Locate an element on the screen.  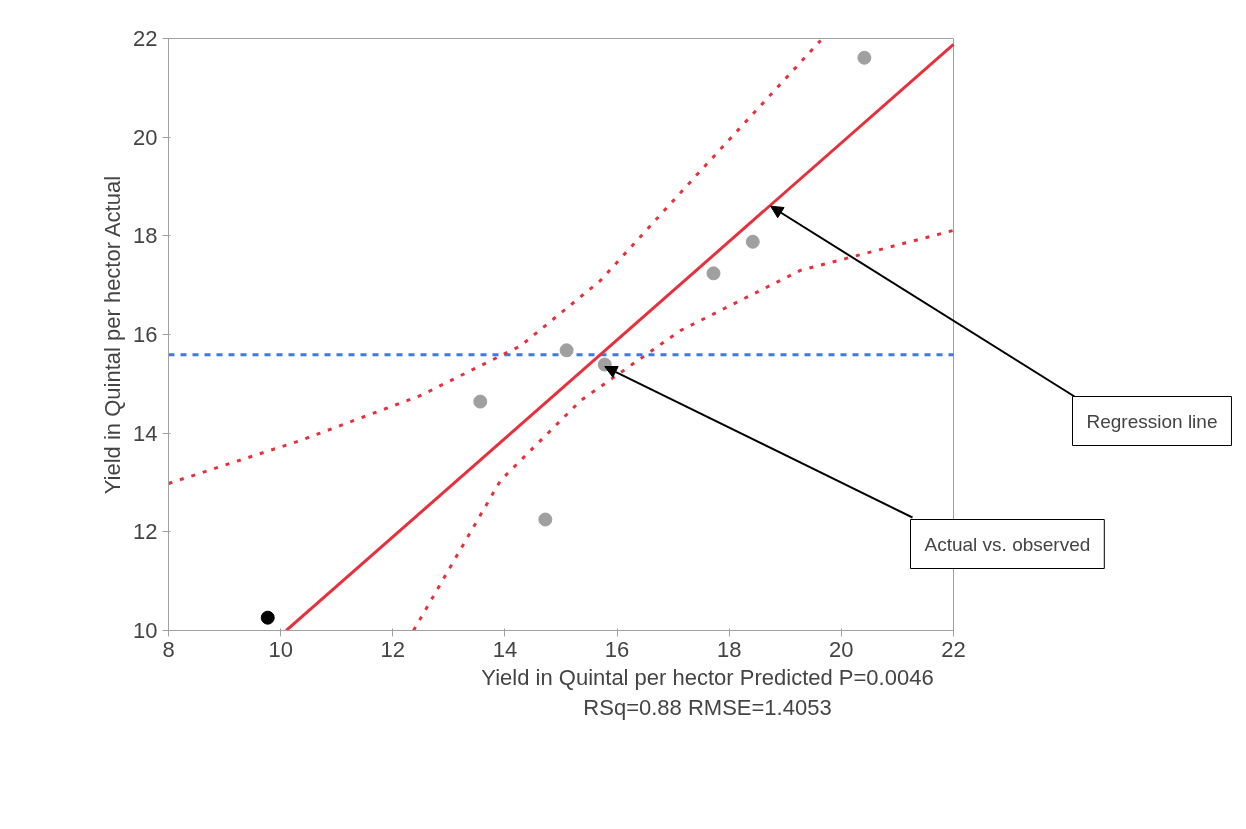
y-tick-label: 20 is located at coordinates (145, 137).